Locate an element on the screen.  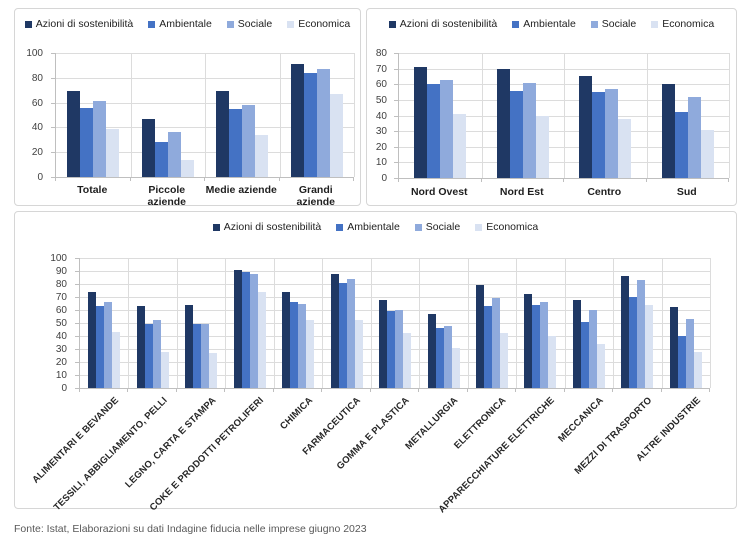
legend-item: Azioni di sostenibilità is located at coordinates (79, 24).